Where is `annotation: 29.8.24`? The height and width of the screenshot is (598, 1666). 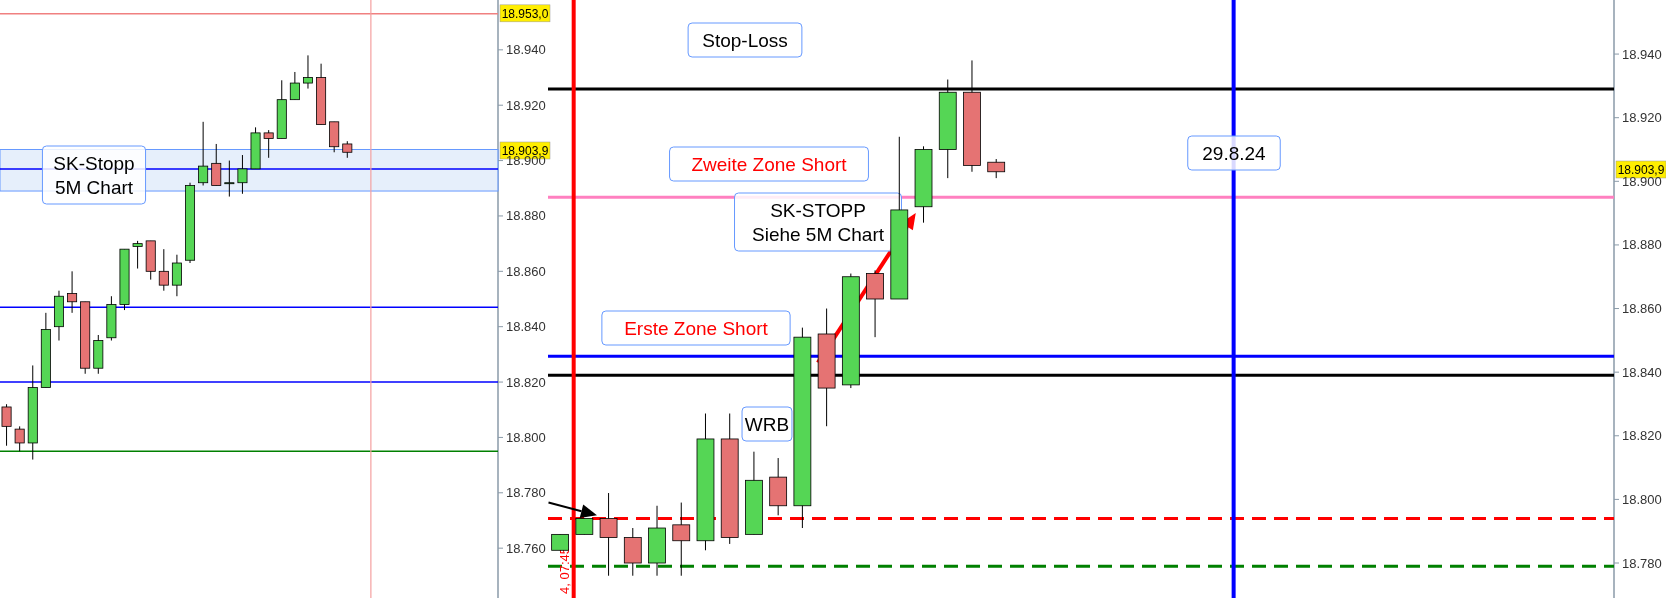 annotation: 29.8.24 is located at coordinates (1234, 153).